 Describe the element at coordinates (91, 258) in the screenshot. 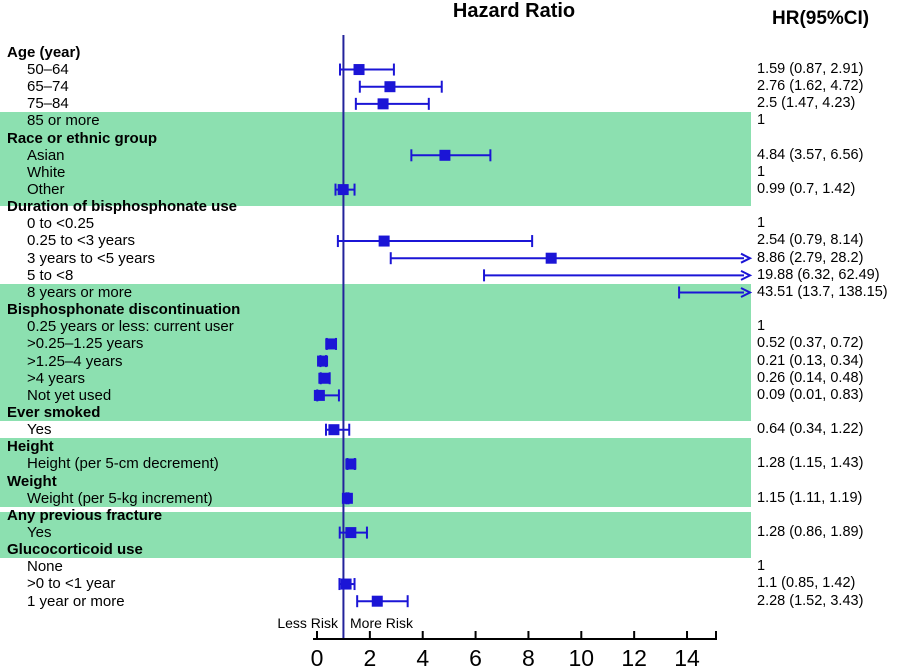

I see `row-label: 3 years to <5 years` at that location.